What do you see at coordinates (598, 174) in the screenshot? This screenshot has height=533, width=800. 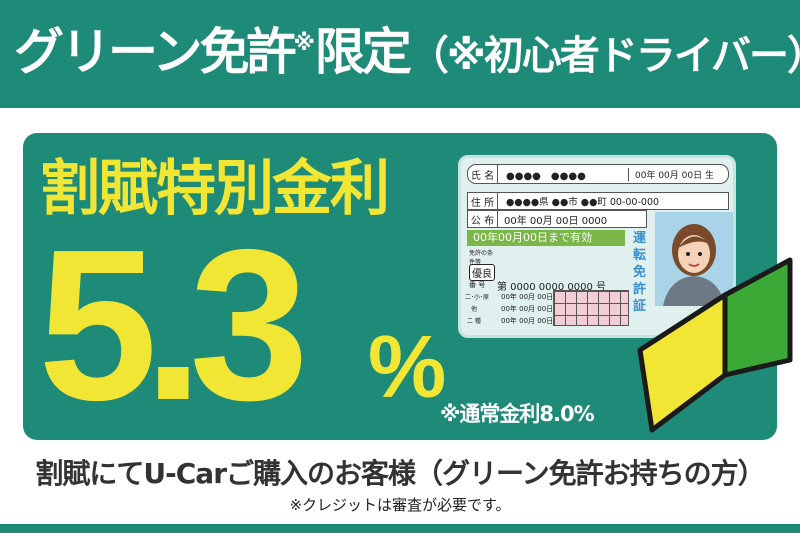 I see `name-row: 氏 名 ●●●● ●●●● 00年 00月 00日 生` at bounding box center [598, 174].